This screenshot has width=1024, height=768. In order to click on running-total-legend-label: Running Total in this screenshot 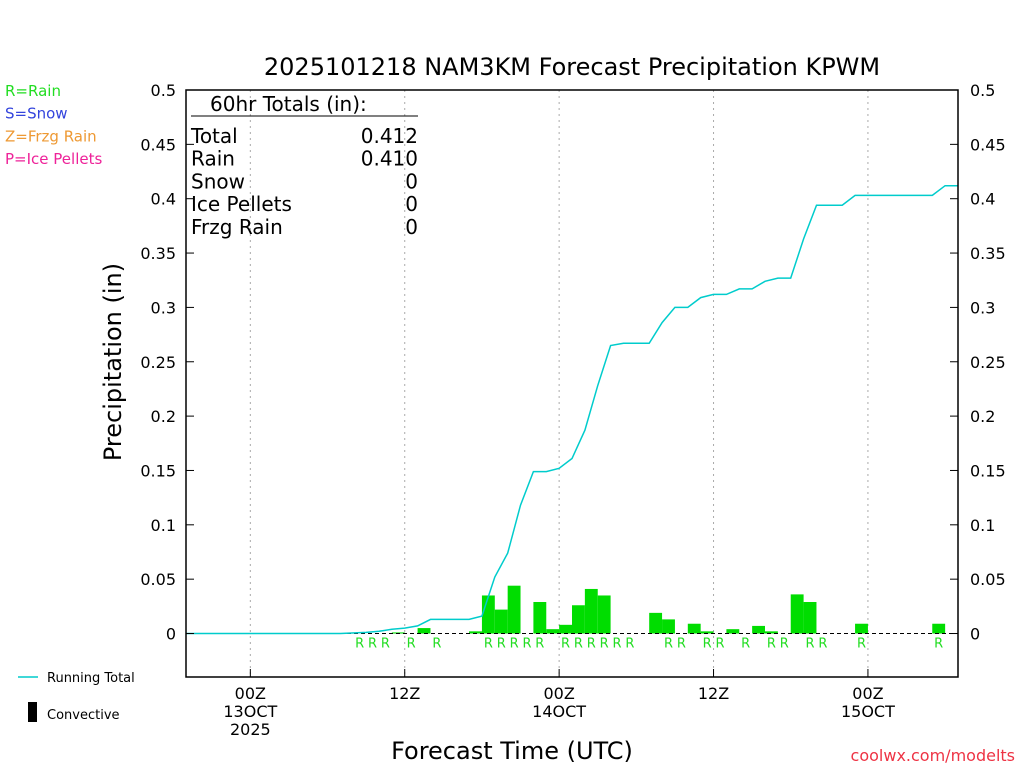, I will do `click(91, 678)`.